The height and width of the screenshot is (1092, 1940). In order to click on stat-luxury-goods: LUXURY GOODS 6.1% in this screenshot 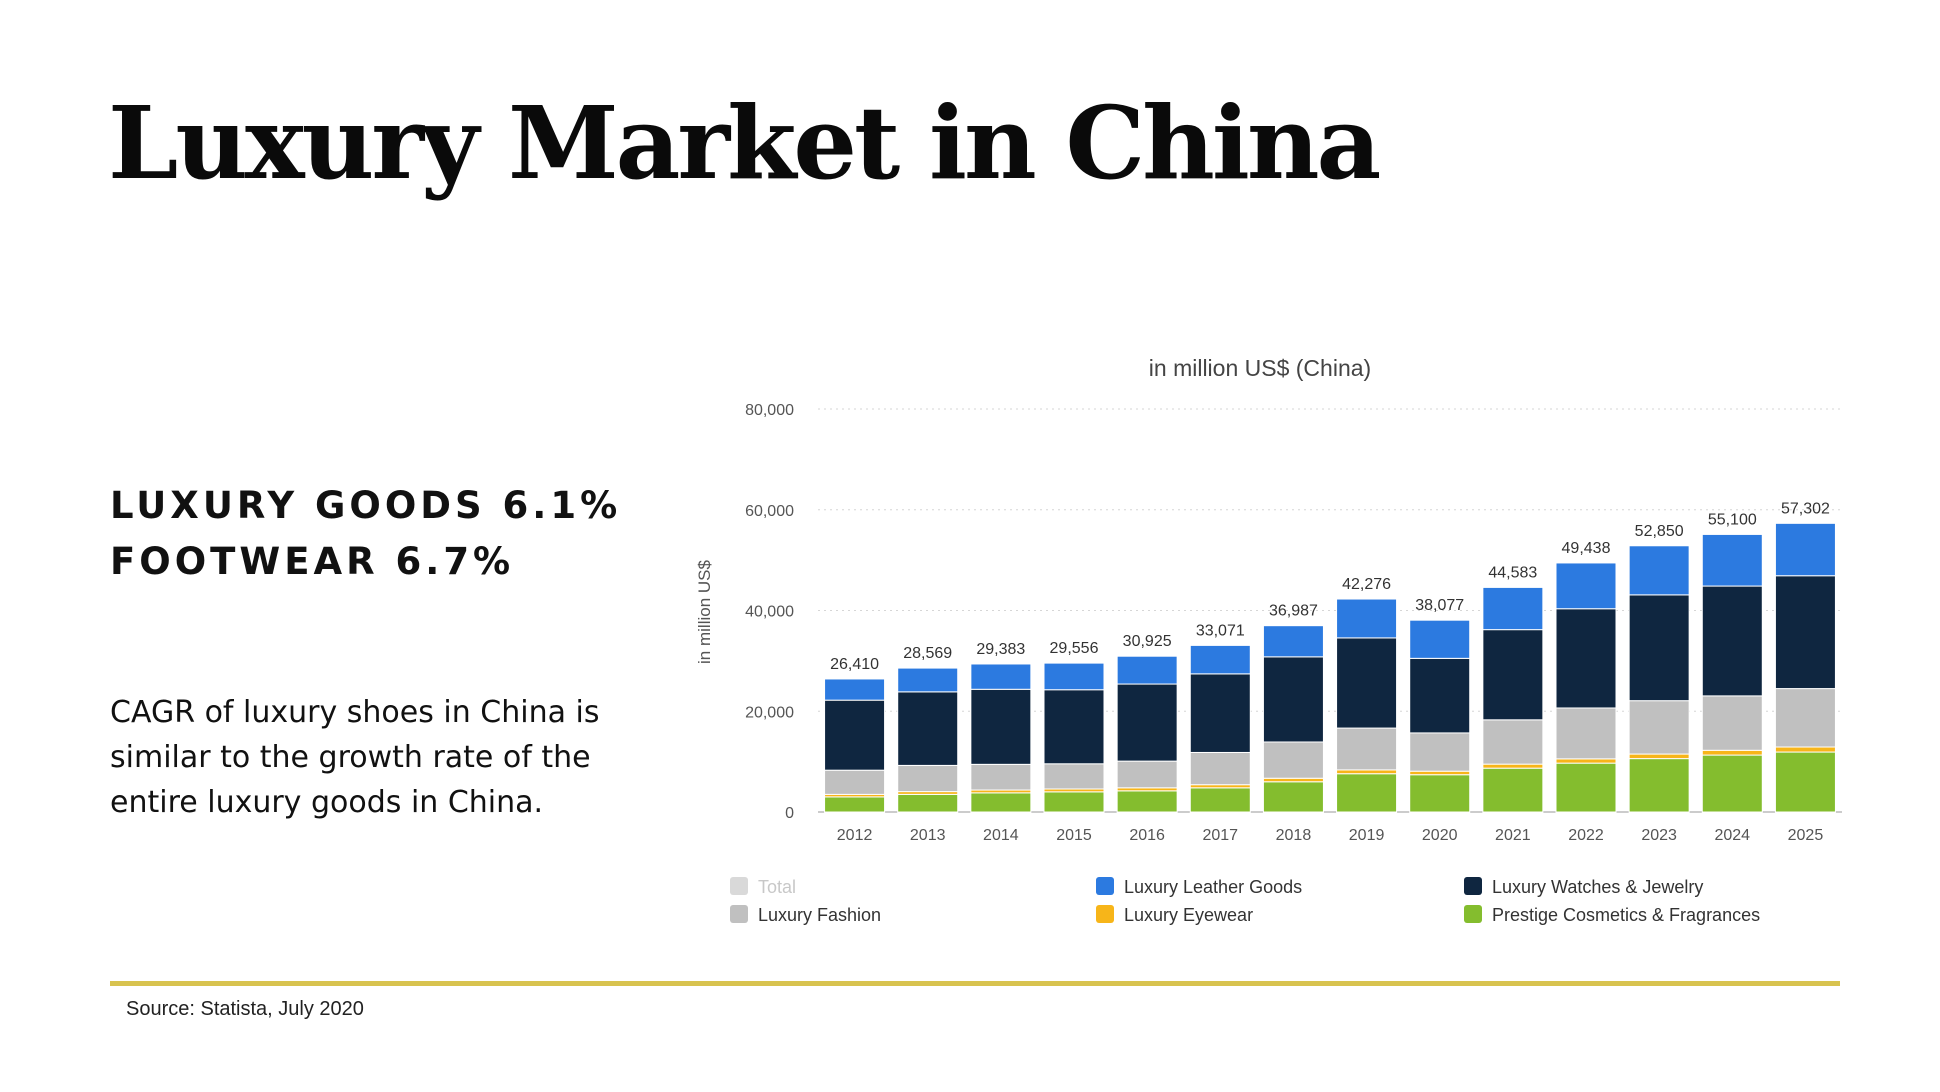, I will do `click(366, 505)`.